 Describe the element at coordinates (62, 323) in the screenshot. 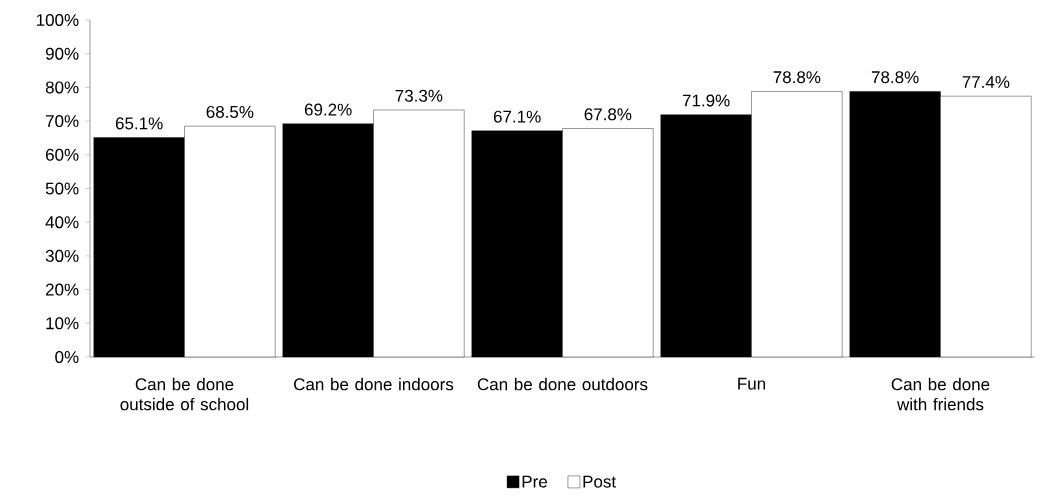

I see `y-tick-label: 10%` at that location.